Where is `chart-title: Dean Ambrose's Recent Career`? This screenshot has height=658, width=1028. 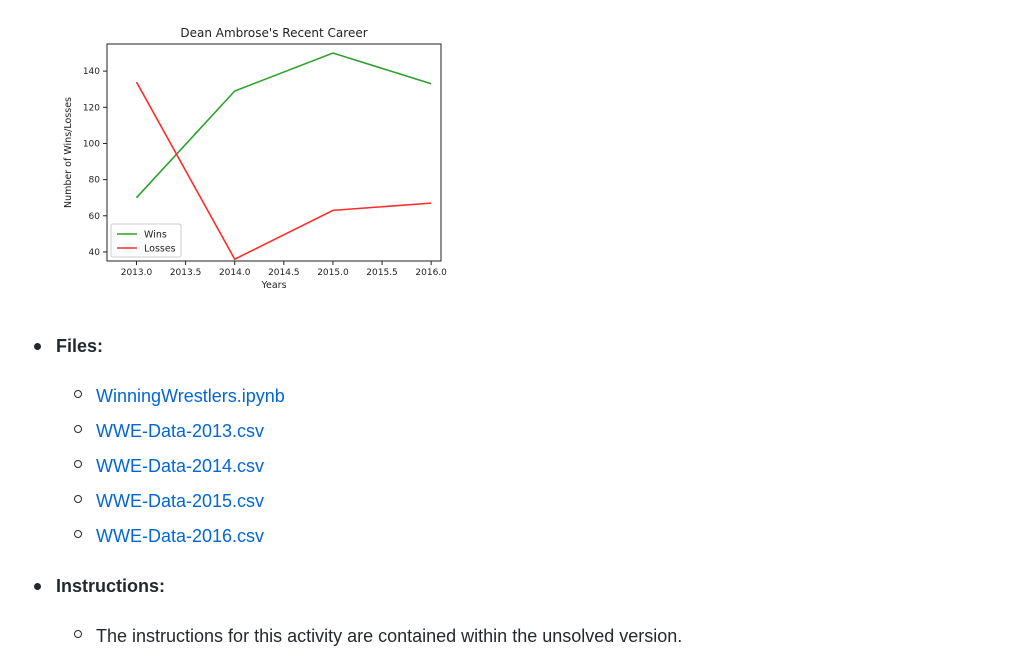 chart-title: Dean Ambrose's Recent Career is located at coordinates (273, 33).